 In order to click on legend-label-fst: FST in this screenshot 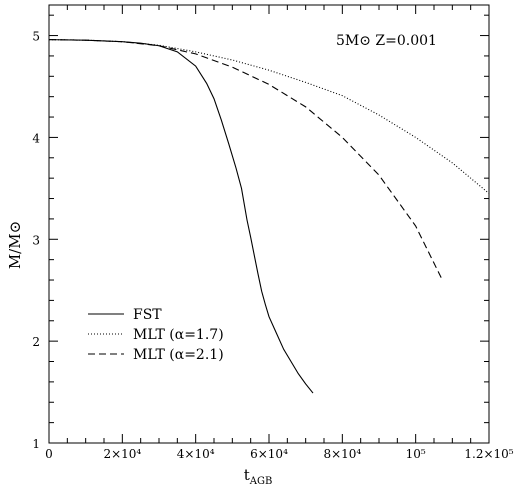, I will do `click(147, 315)`.